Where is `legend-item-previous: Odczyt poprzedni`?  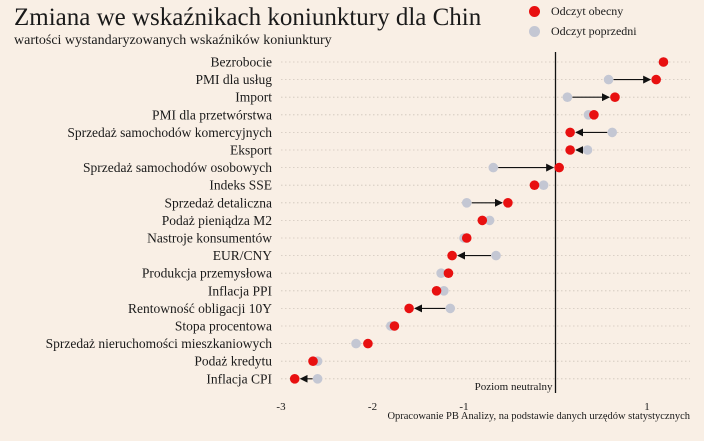 legend-item-previous: Odczyt poprzedni is located at coordinates (583, 31).